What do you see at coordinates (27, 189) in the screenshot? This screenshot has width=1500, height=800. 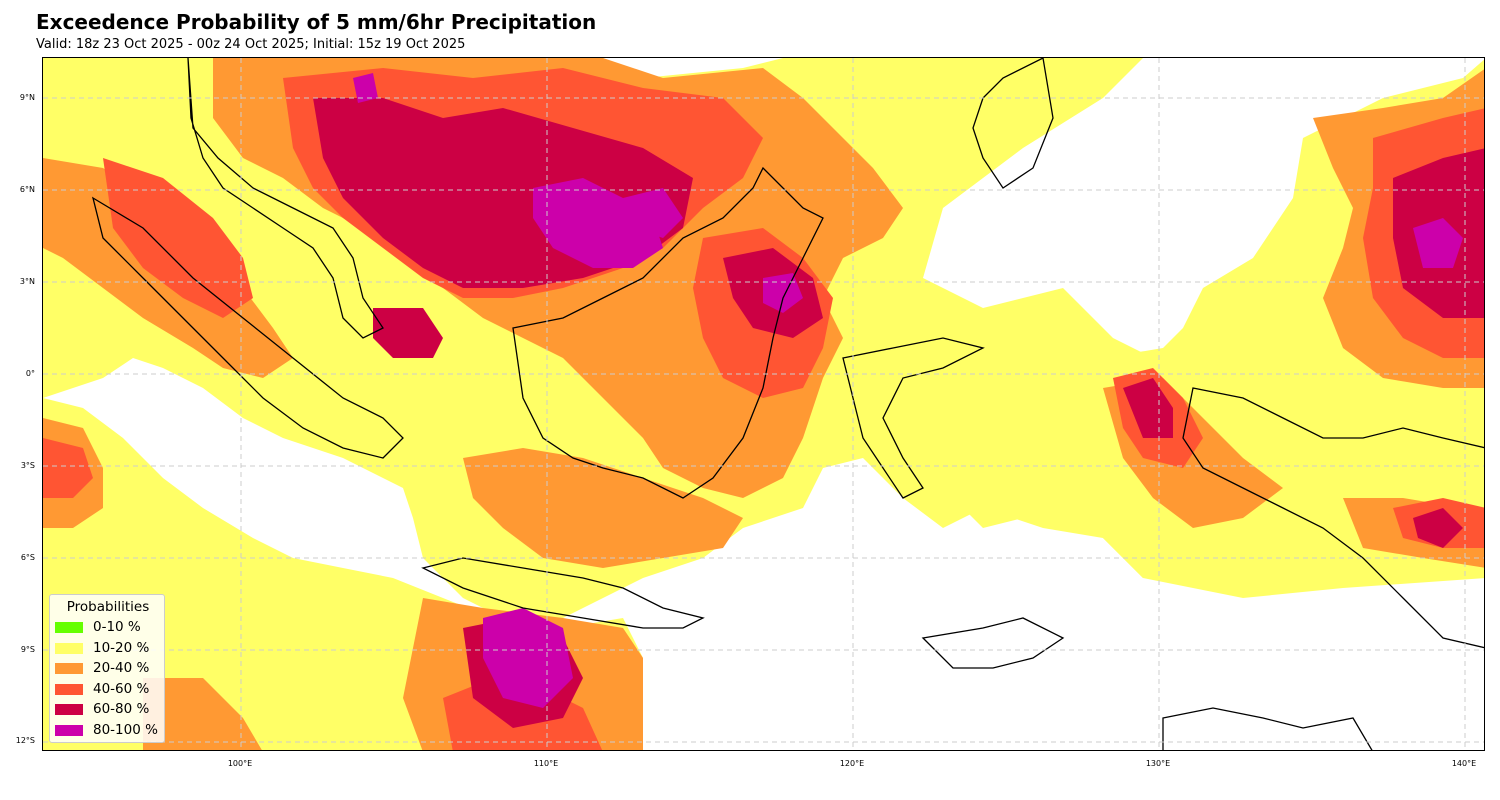 I see `lat-label-6n: 6°N` at bounding box center [27, 189].